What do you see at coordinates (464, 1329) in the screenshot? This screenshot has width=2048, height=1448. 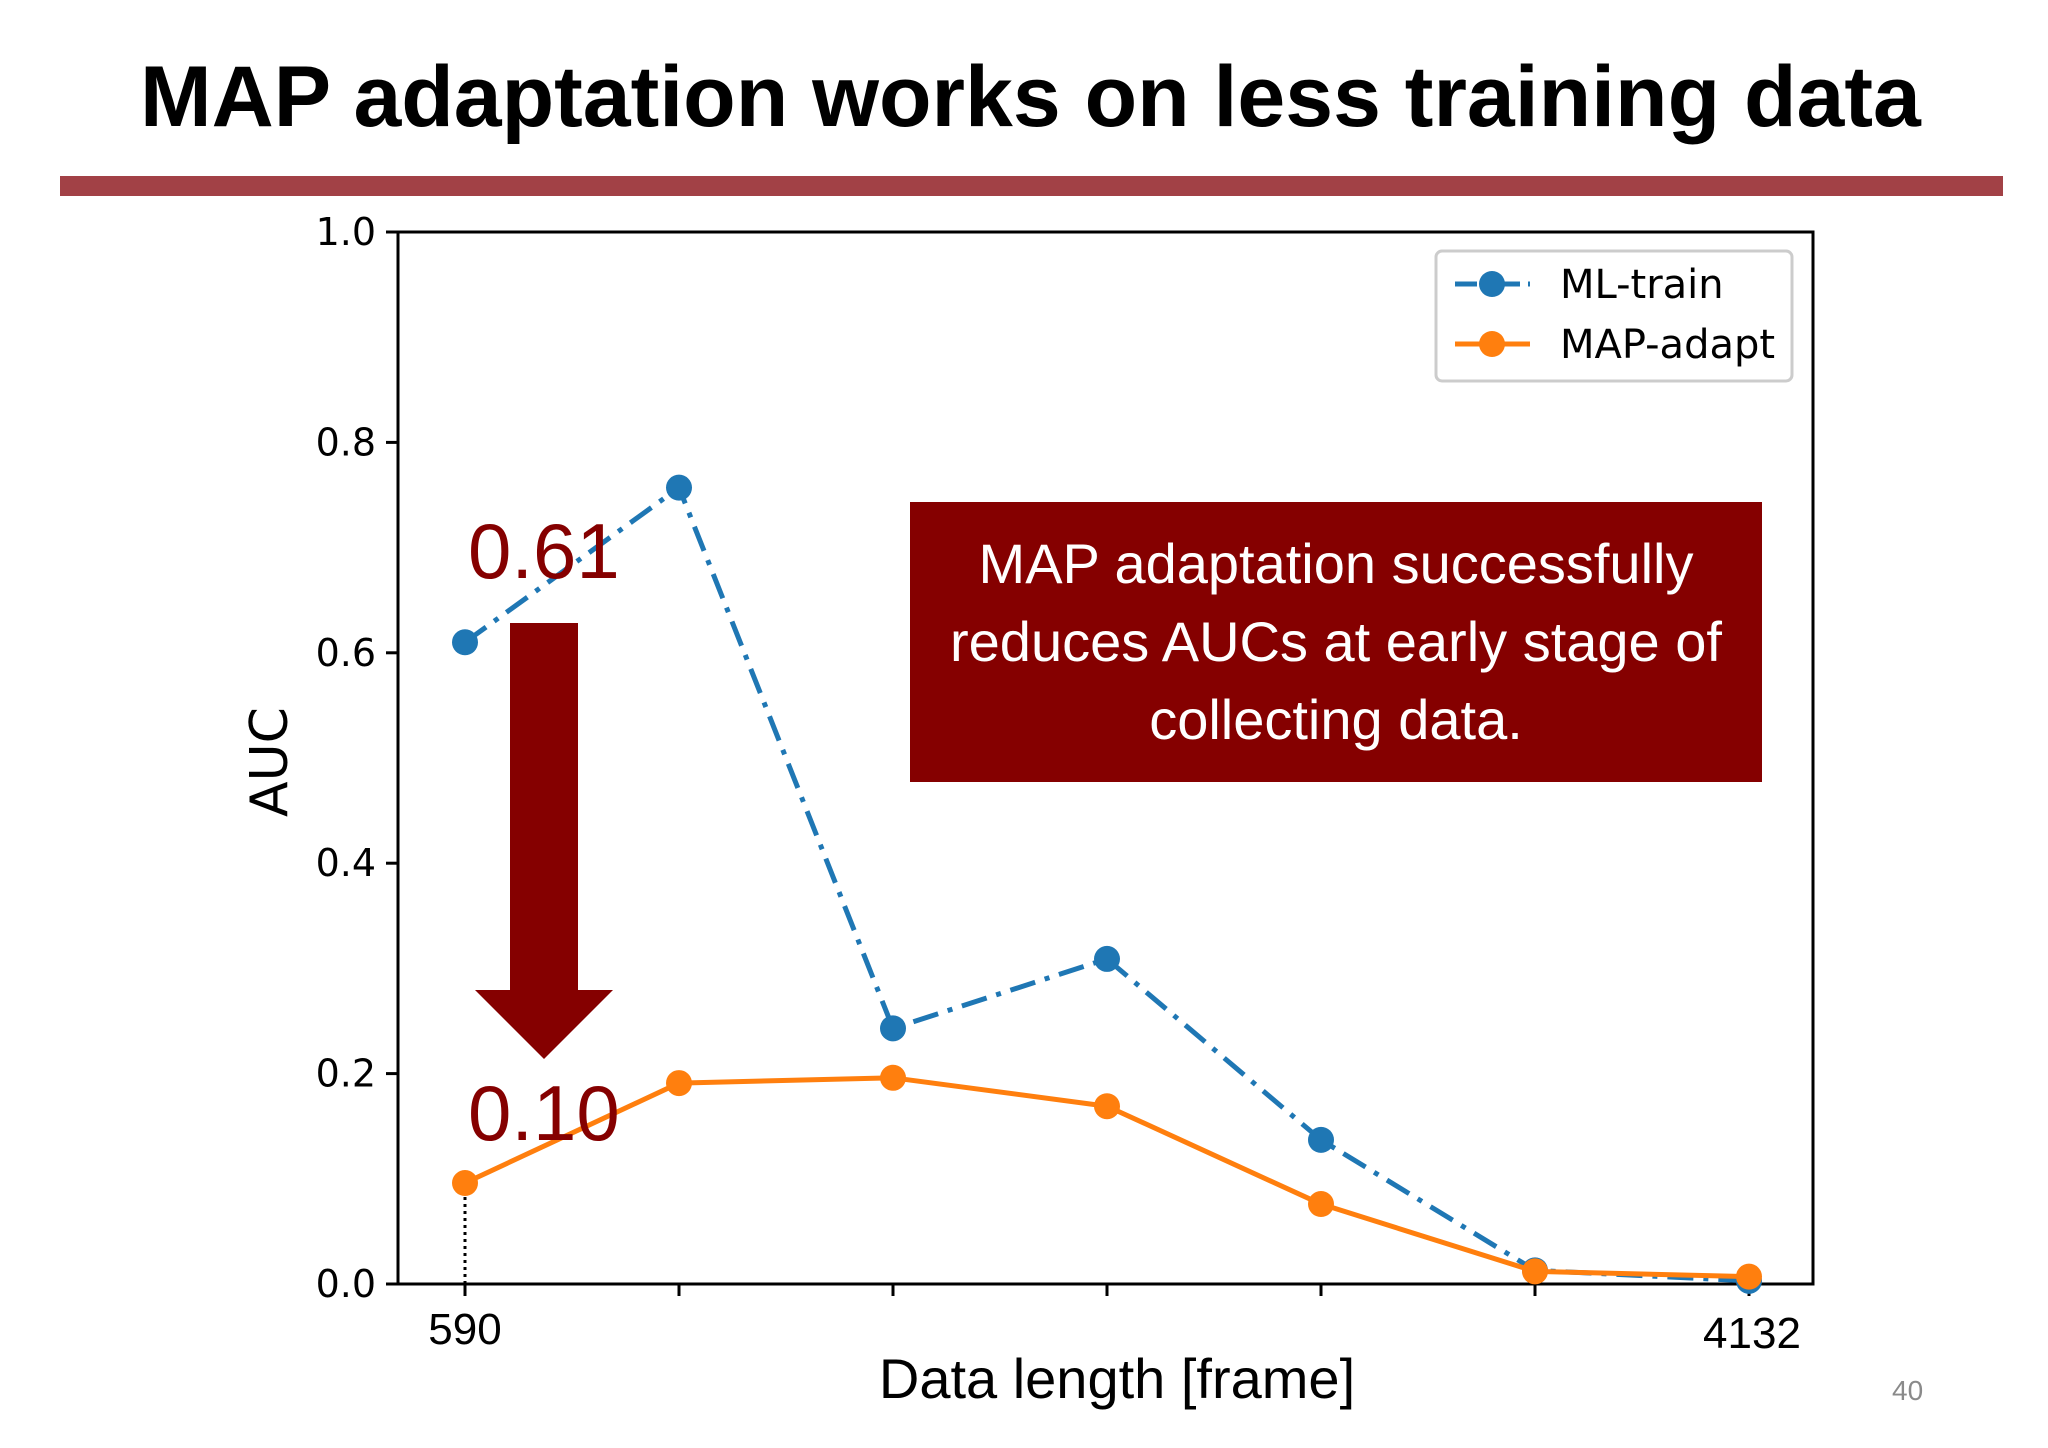 I see `x-start-label: 590` at bounding box center [464, 1329].